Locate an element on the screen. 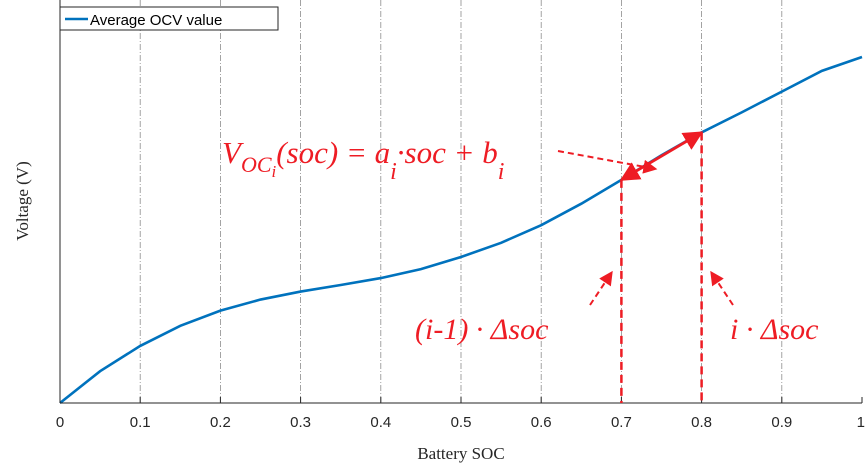 This screenshot has height=466, width=865. y-axis-label: Voltage (V) is located at coordinates (22, 200).